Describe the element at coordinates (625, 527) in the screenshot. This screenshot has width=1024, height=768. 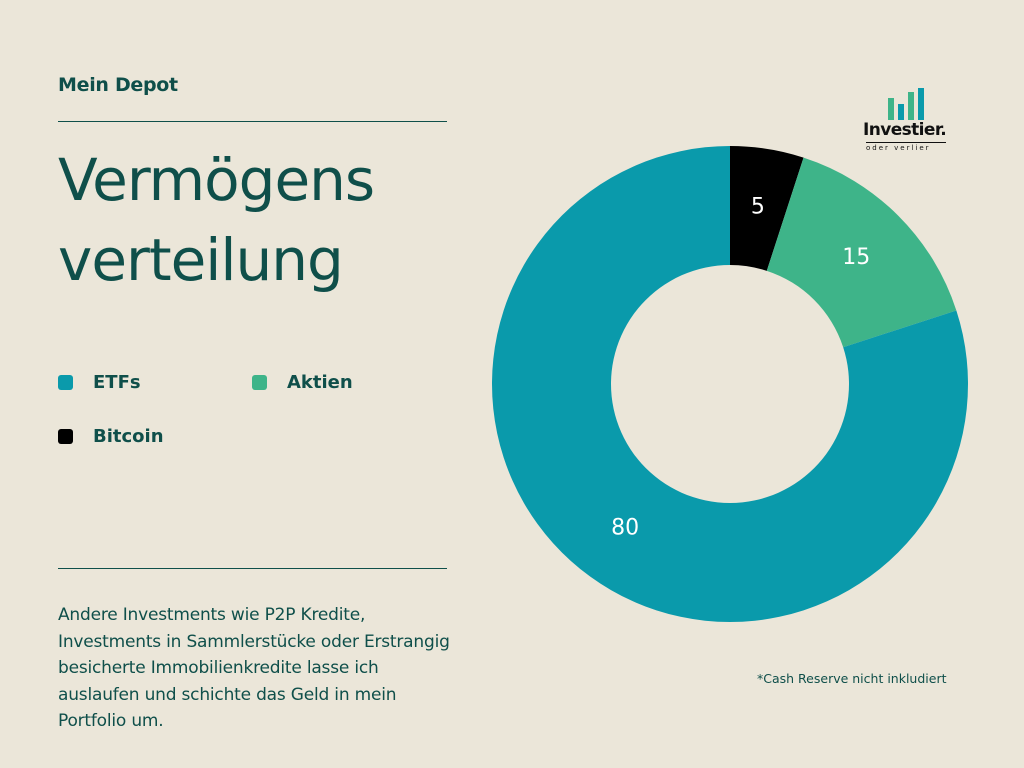
I see `data-label-etfs: 80` at that location.